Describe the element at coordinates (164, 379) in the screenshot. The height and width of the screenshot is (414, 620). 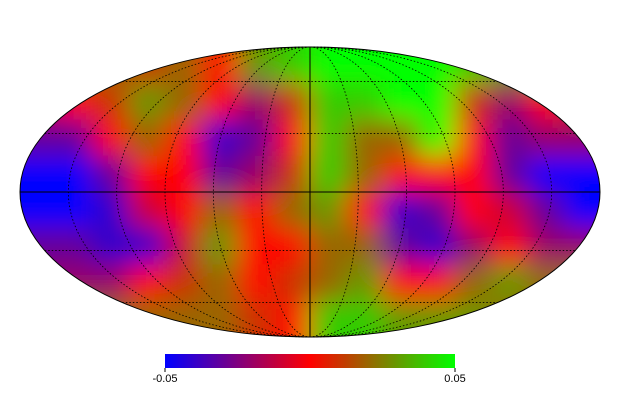
I see `colorbar-tick-label: -0.05` at that location.